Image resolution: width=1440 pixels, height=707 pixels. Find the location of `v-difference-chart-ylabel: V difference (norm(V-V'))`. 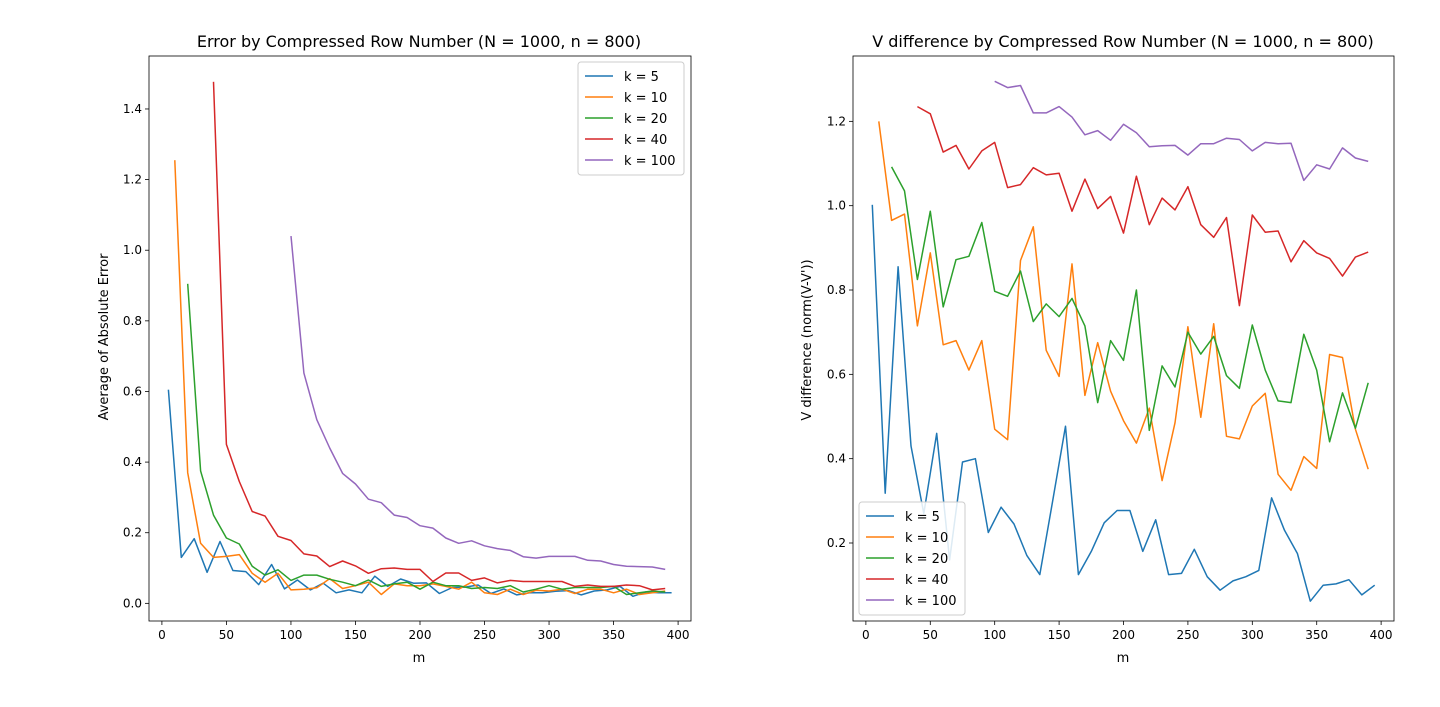

v-difference-chart-ylabel: V difference (norm(V-V')) is located at coordinates (807, 339).